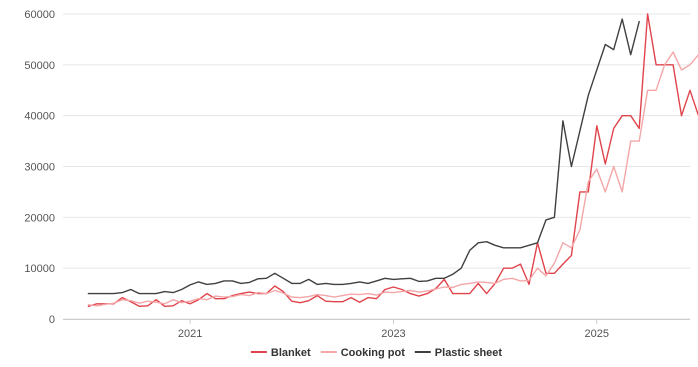 The image size is (698, 367). I want to click on x-tick-label: 2023, so click(393, 334).